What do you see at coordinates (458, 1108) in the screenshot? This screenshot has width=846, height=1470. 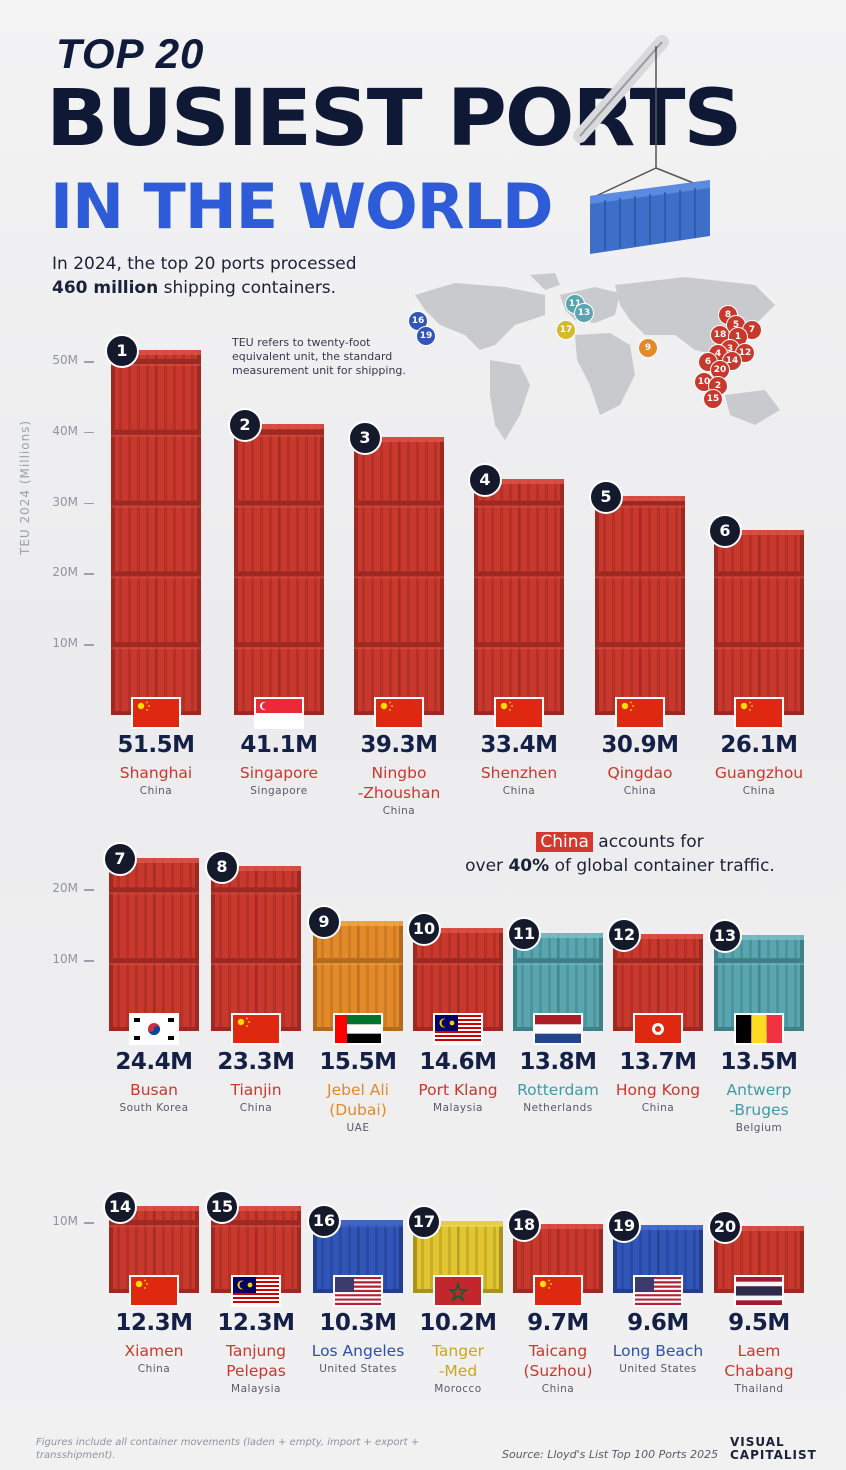 I see `port-country: Malaysia` at bounding box center [458, 1108].